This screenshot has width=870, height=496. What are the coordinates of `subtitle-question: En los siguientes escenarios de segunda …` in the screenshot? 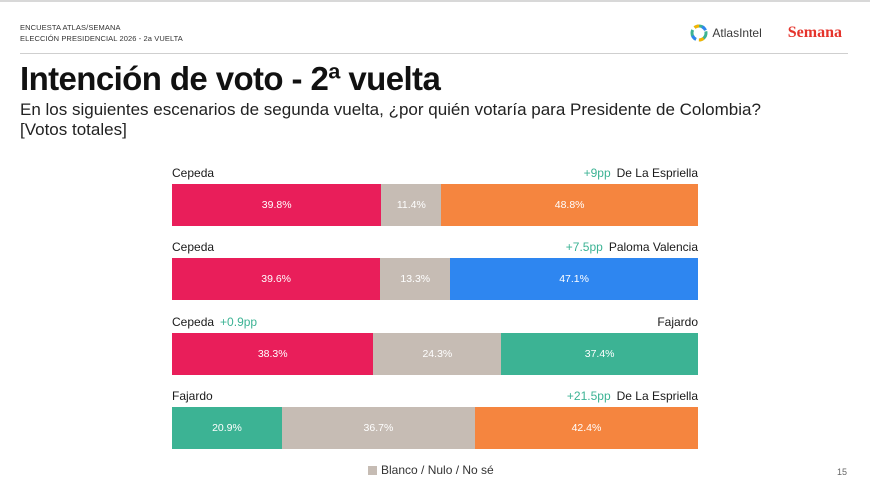 It's located at (390, 109).